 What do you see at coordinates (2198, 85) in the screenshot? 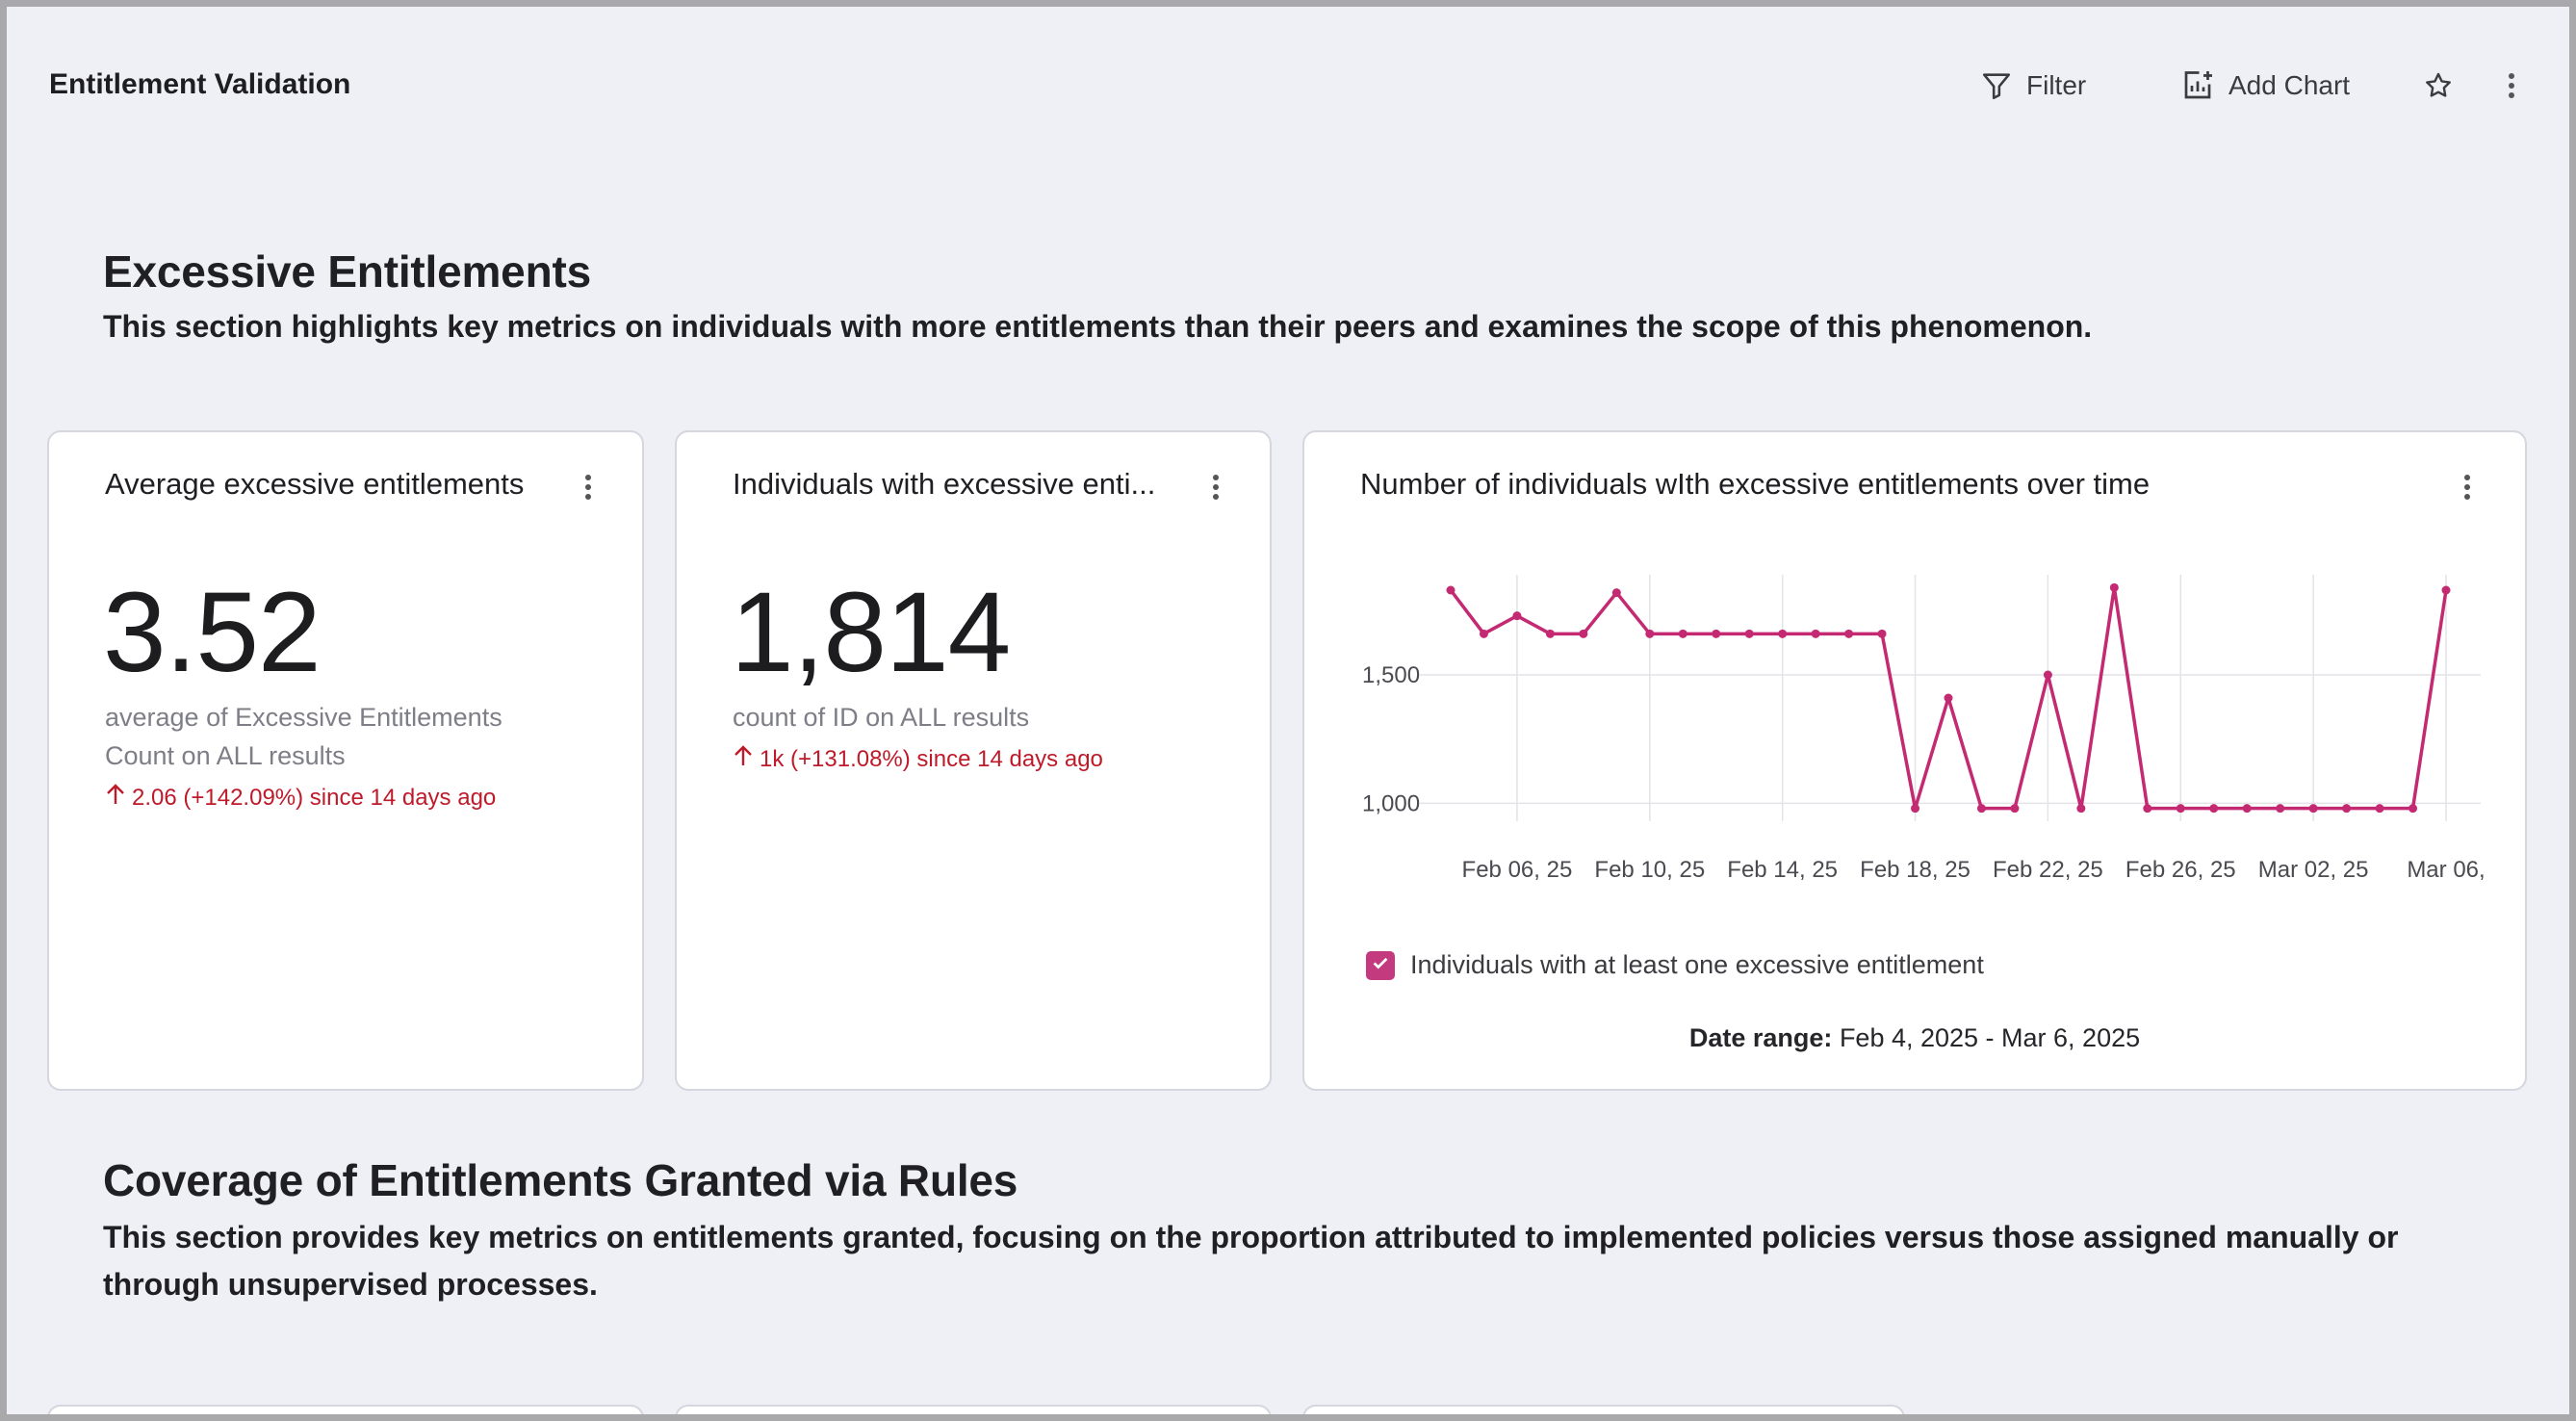
I see `add-chart-icon` at bounding box center [2198, 85].